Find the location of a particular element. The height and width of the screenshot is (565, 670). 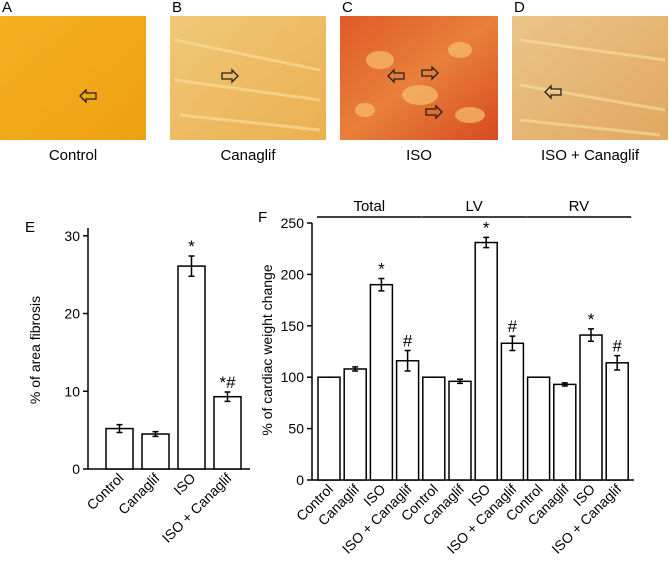

y-tick-label: 10 is located at coordinates (72, 391).